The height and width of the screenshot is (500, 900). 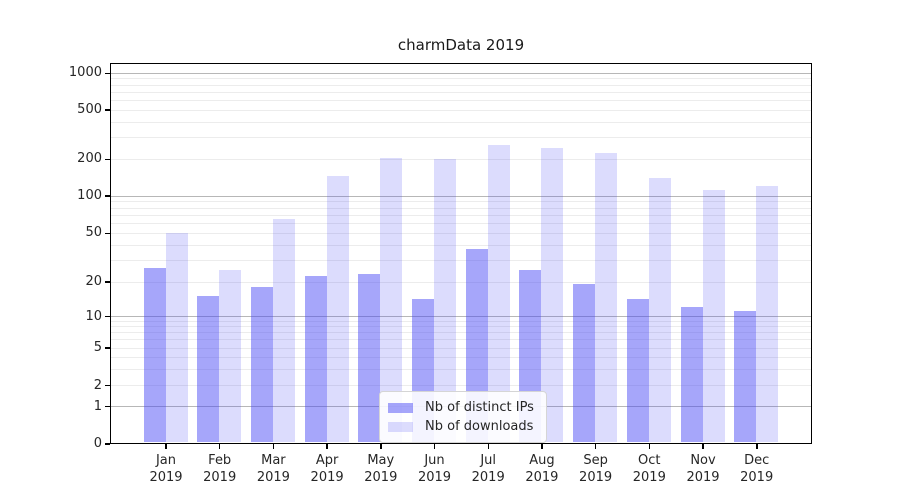 What do you see at coordinates (166, 460) in the screenshot?
I see `x-tick-month: Jan` at bounding box center [166, 460].